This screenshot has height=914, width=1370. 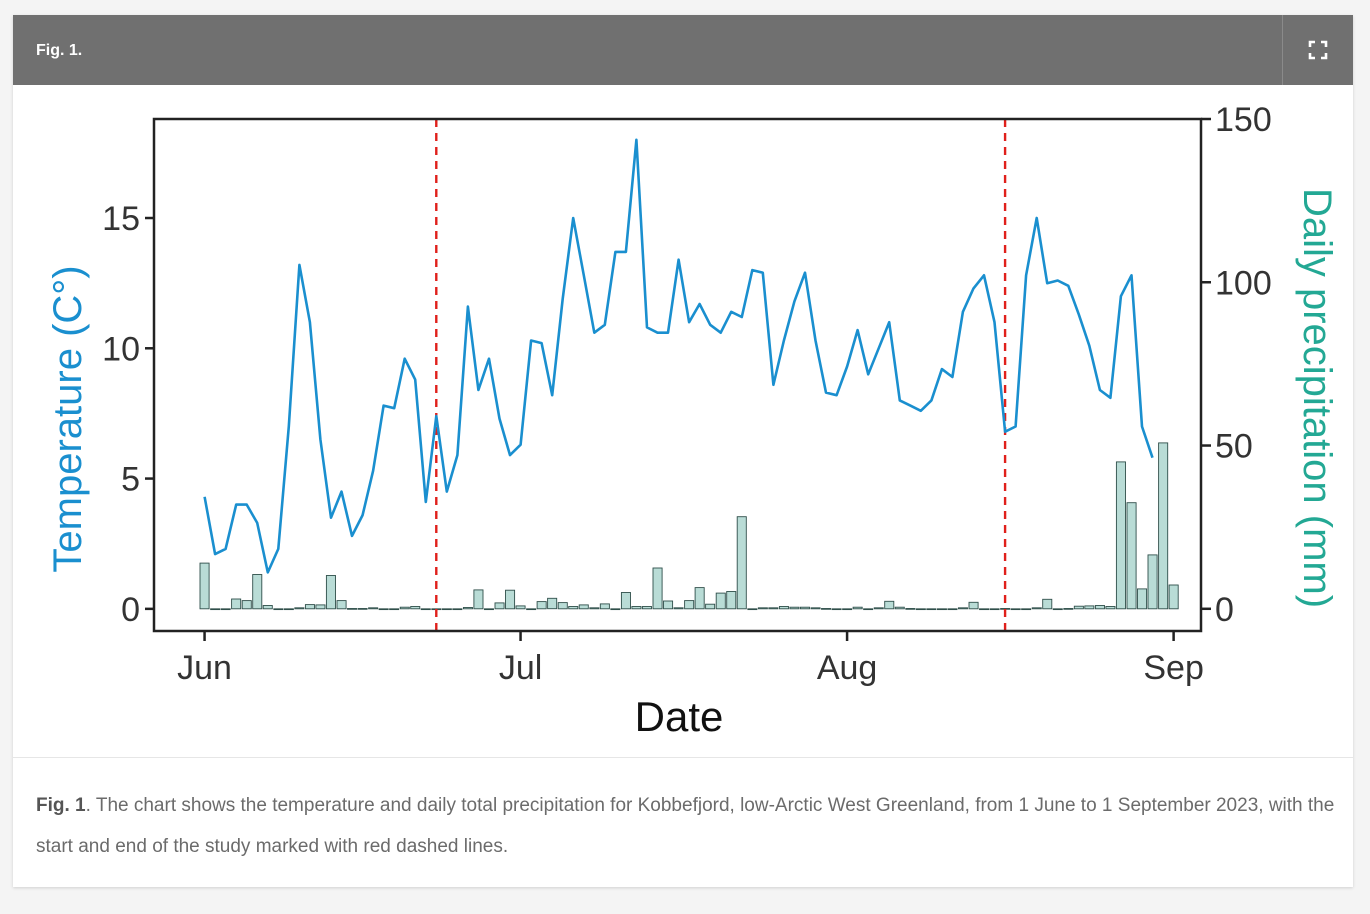 I want to click on figure-header: Fig. 1., so click(x=683, y=50).